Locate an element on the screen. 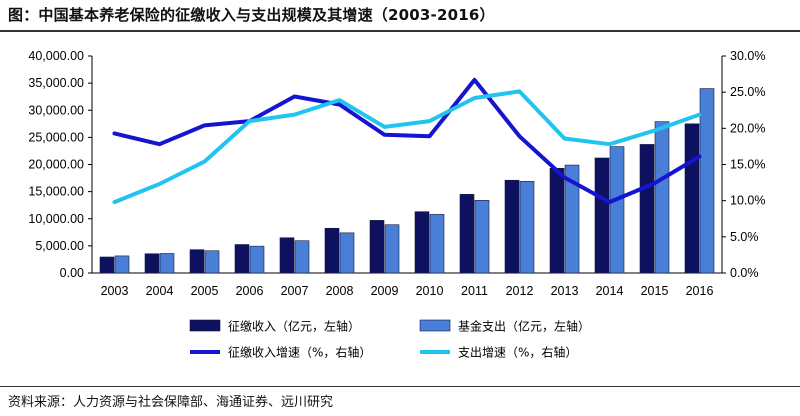 The image size is (800, 416). y-left-tick-label: 15,000.00 is located at coordinates (56, 192).